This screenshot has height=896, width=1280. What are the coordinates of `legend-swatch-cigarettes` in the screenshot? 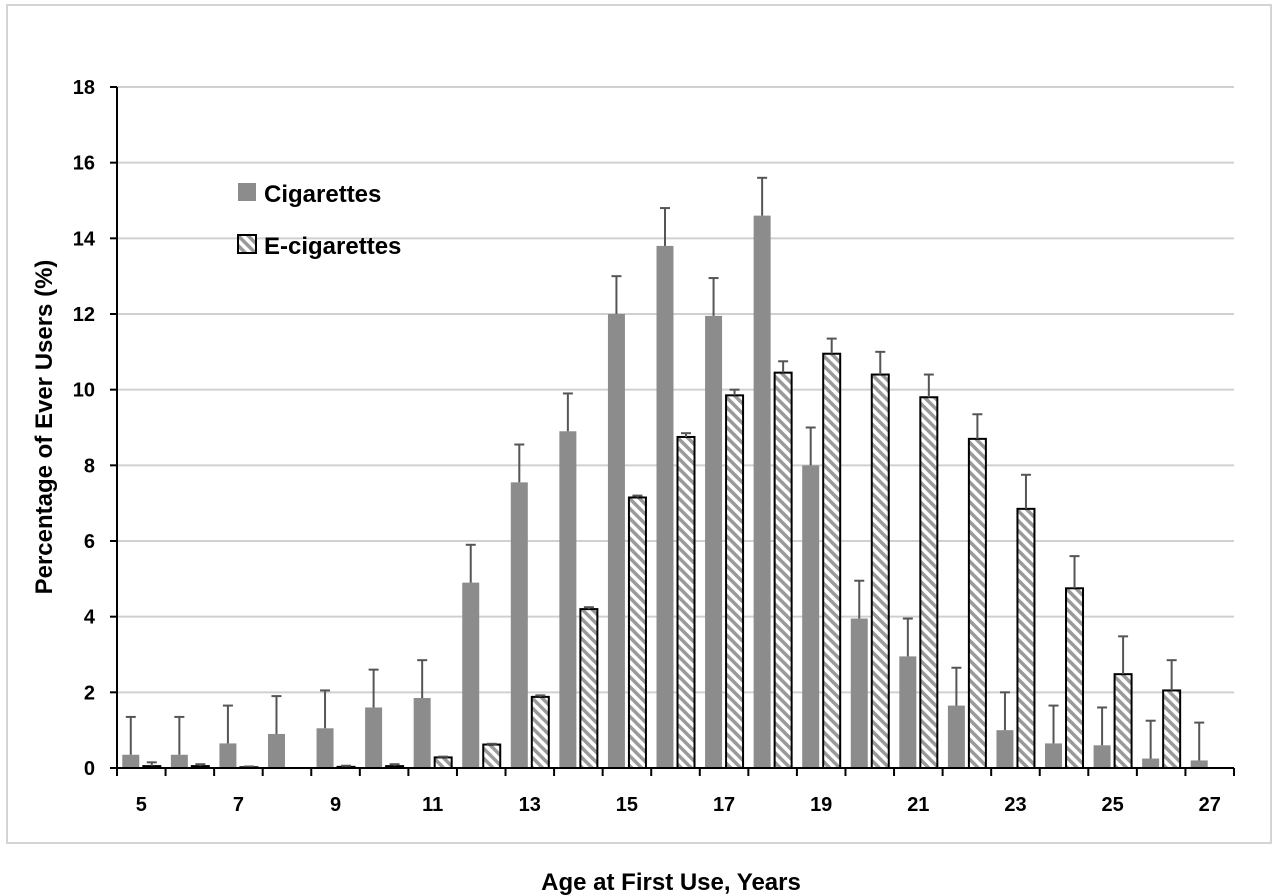 It's located at (247, 192).